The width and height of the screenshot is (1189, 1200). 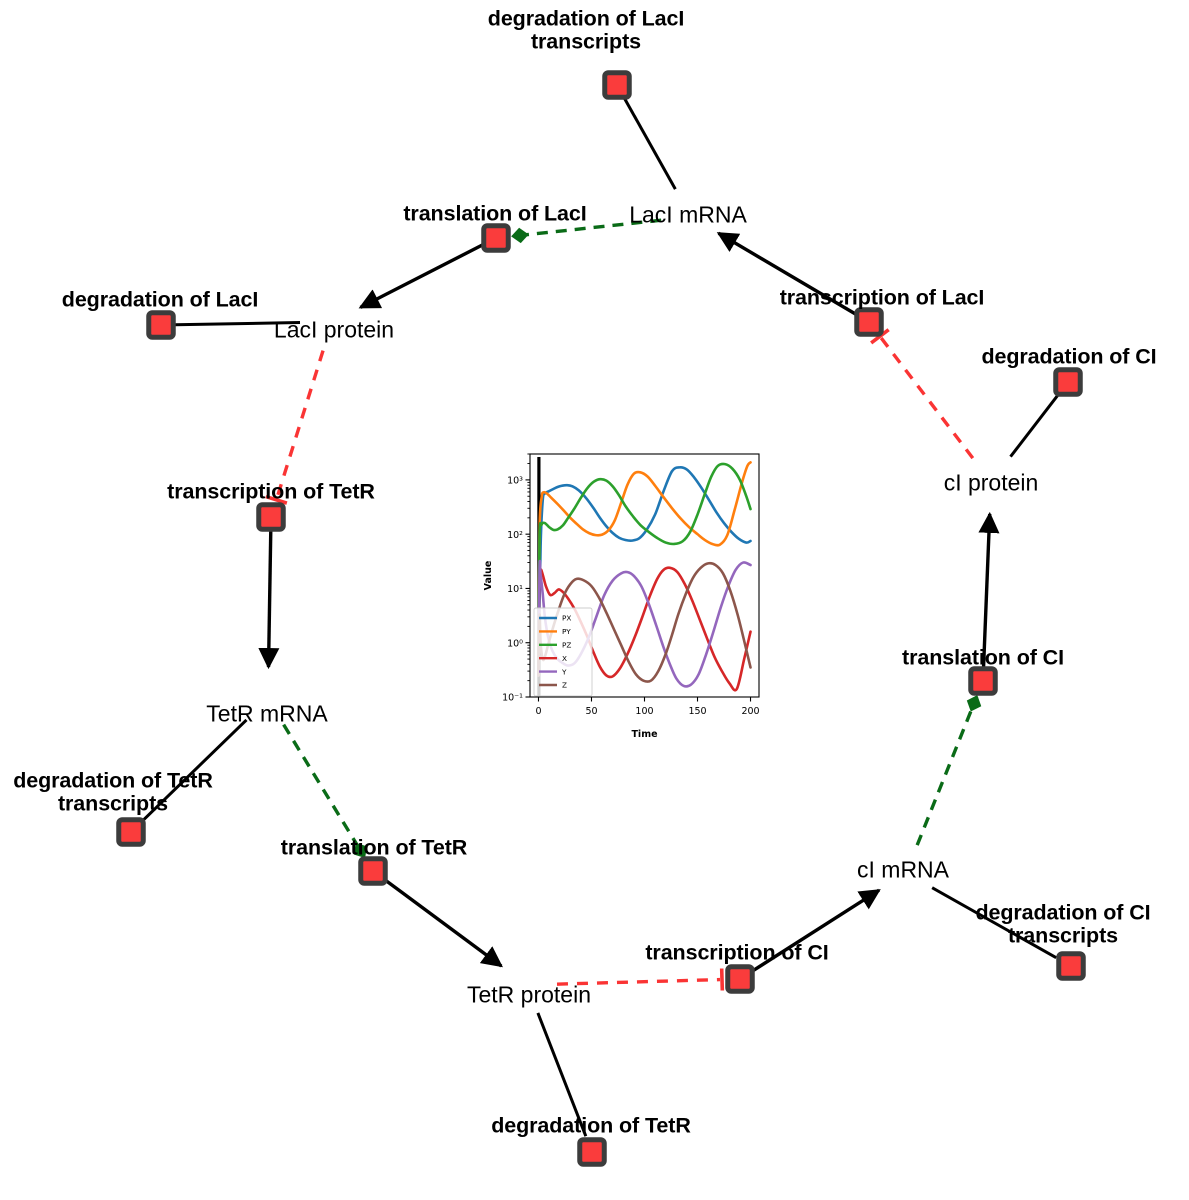 What do you see at coordinates (566, 631) in the screenshot?
I see `legend-label-PY: PY` at bounding box center [566, 631].